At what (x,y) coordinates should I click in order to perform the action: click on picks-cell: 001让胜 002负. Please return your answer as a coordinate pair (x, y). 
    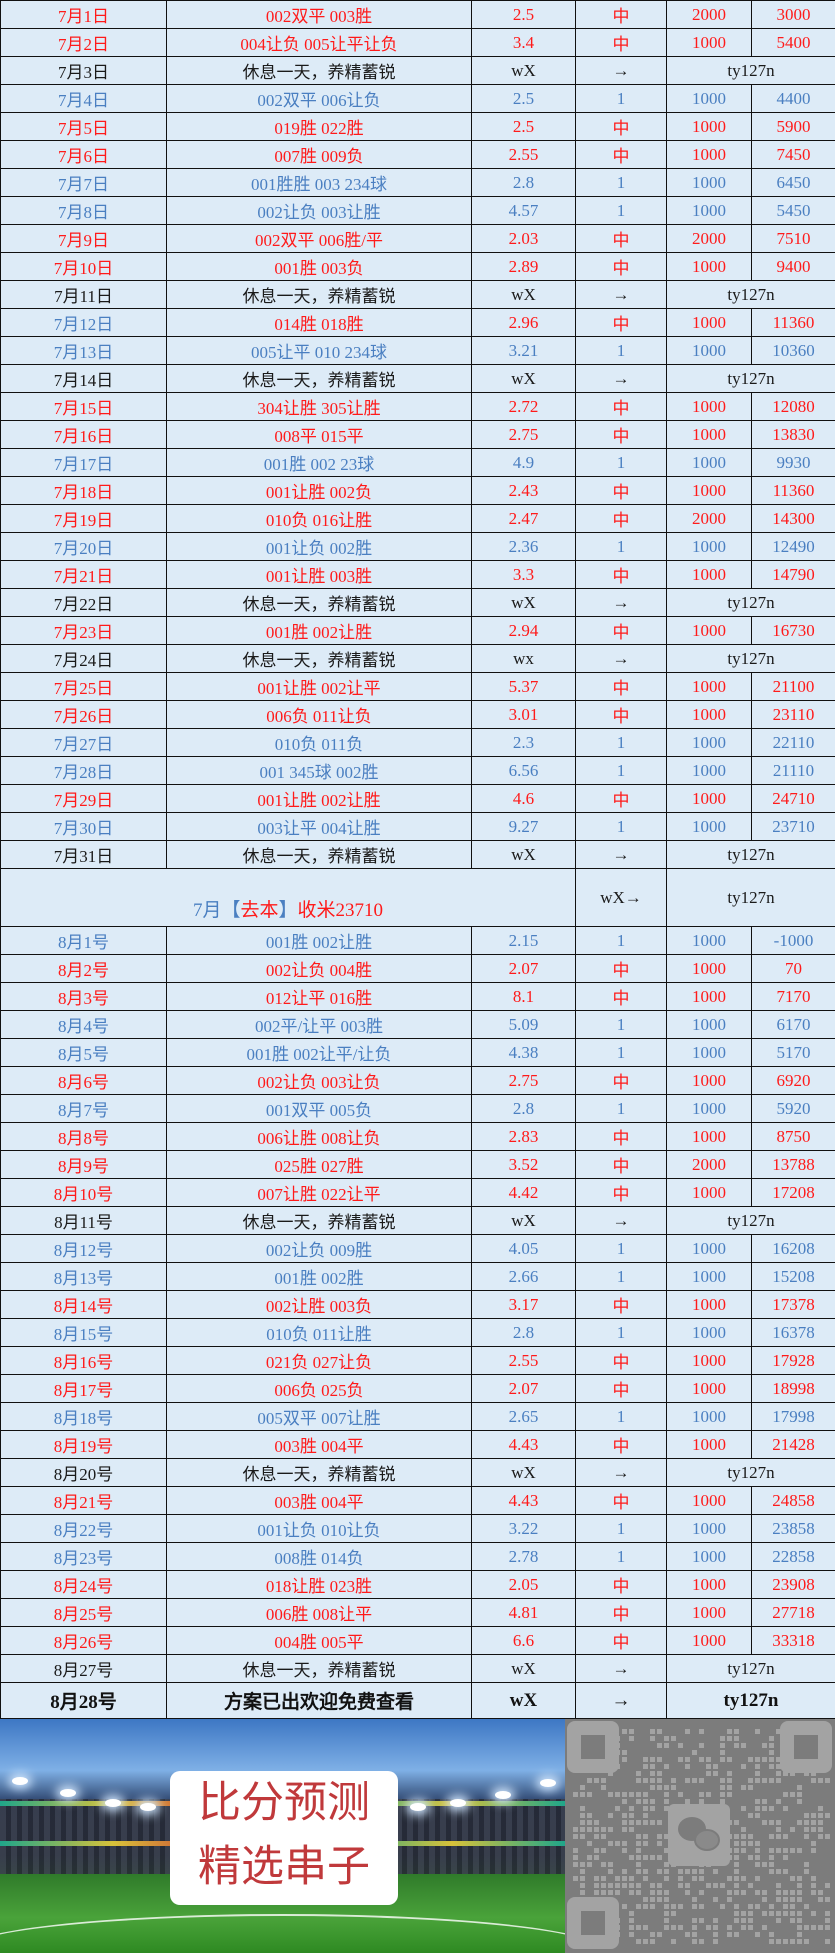
    Looking at the image, I should click on (319, 491).